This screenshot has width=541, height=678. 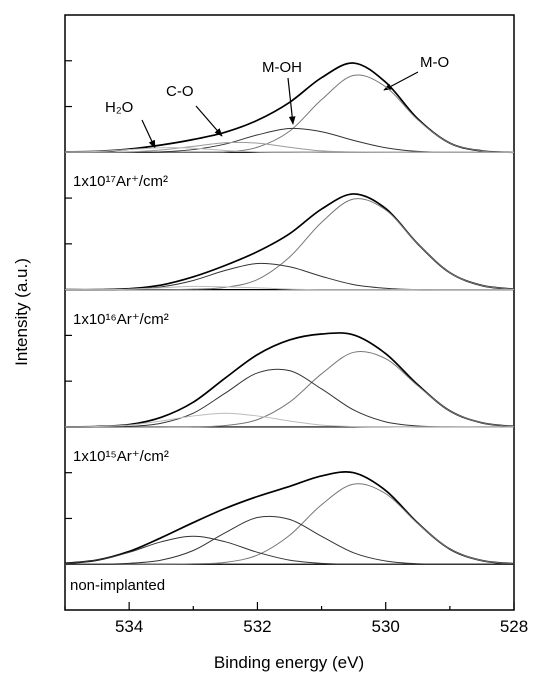 I want to click on x-tick-label: 528, so click(x=514, y=626).